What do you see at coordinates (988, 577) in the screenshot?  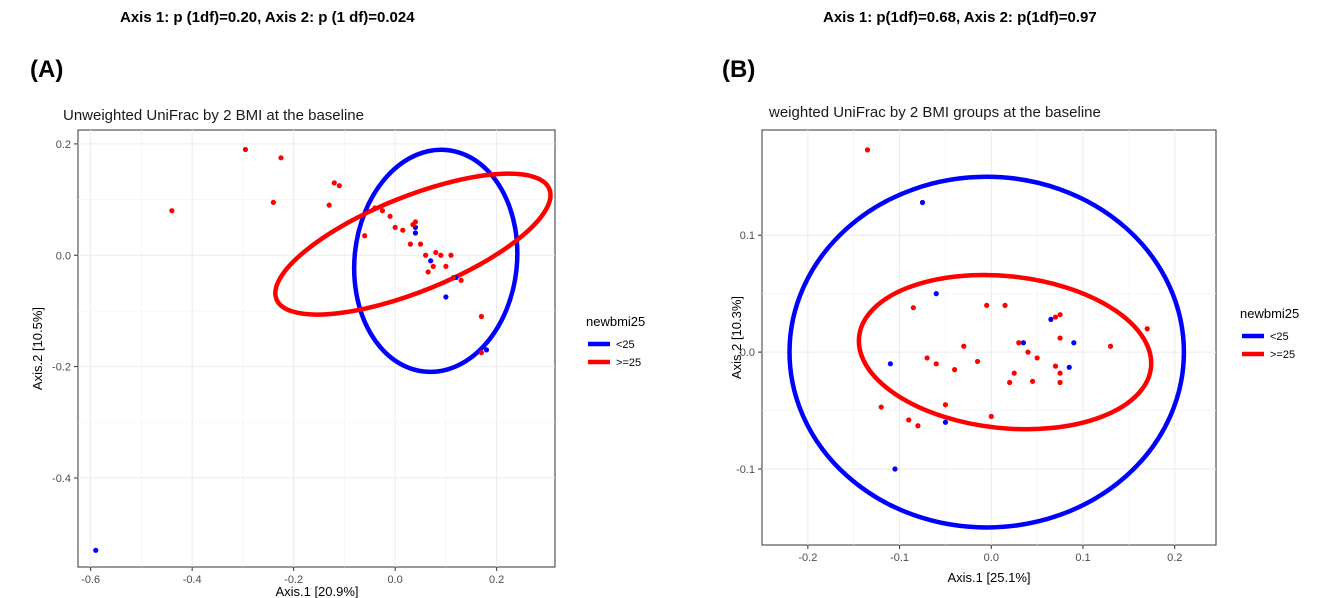 I see `x-axis-label-b: Axis.1 [25.1%]` at bounding box center [988, 577].